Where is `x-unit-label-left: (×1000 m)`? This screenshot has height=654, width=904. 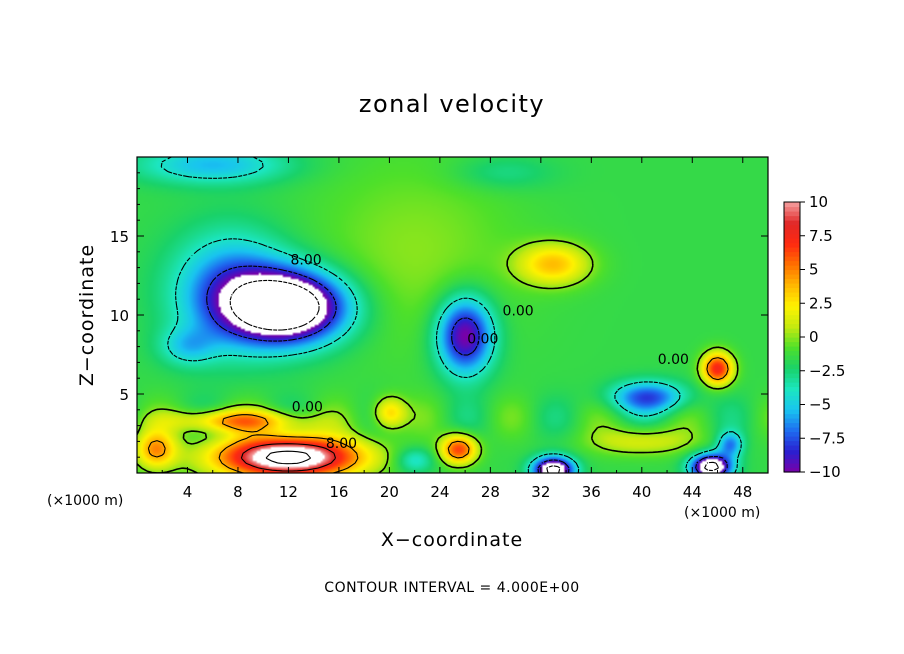
x-unit-label-left: (×1000 m) is located at coordinates (85, 501).